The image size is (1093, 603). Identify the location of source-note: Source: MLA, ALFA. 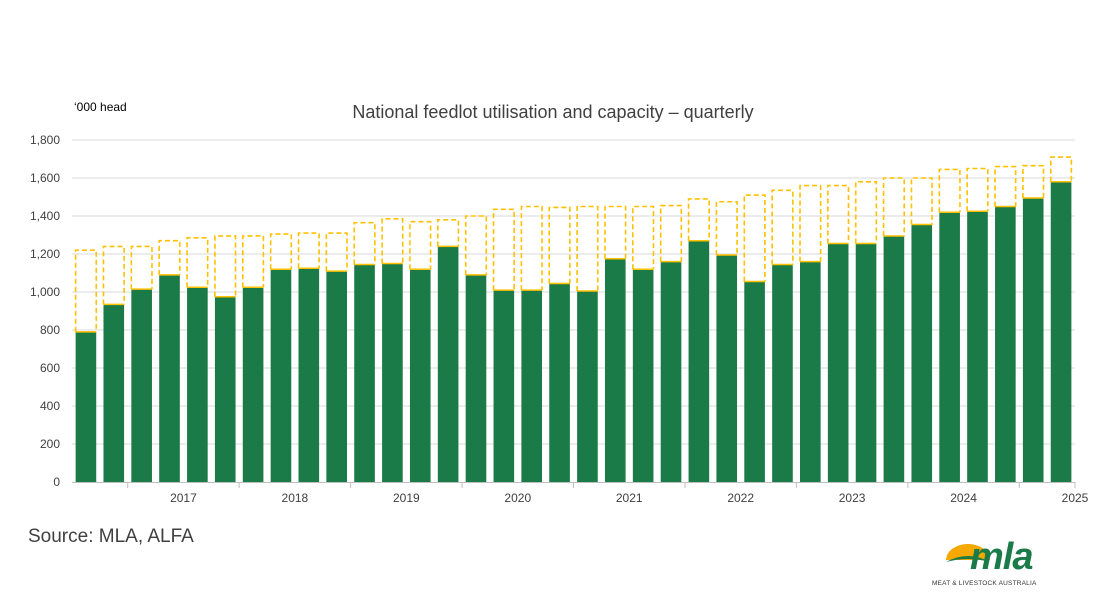
(111, 536).